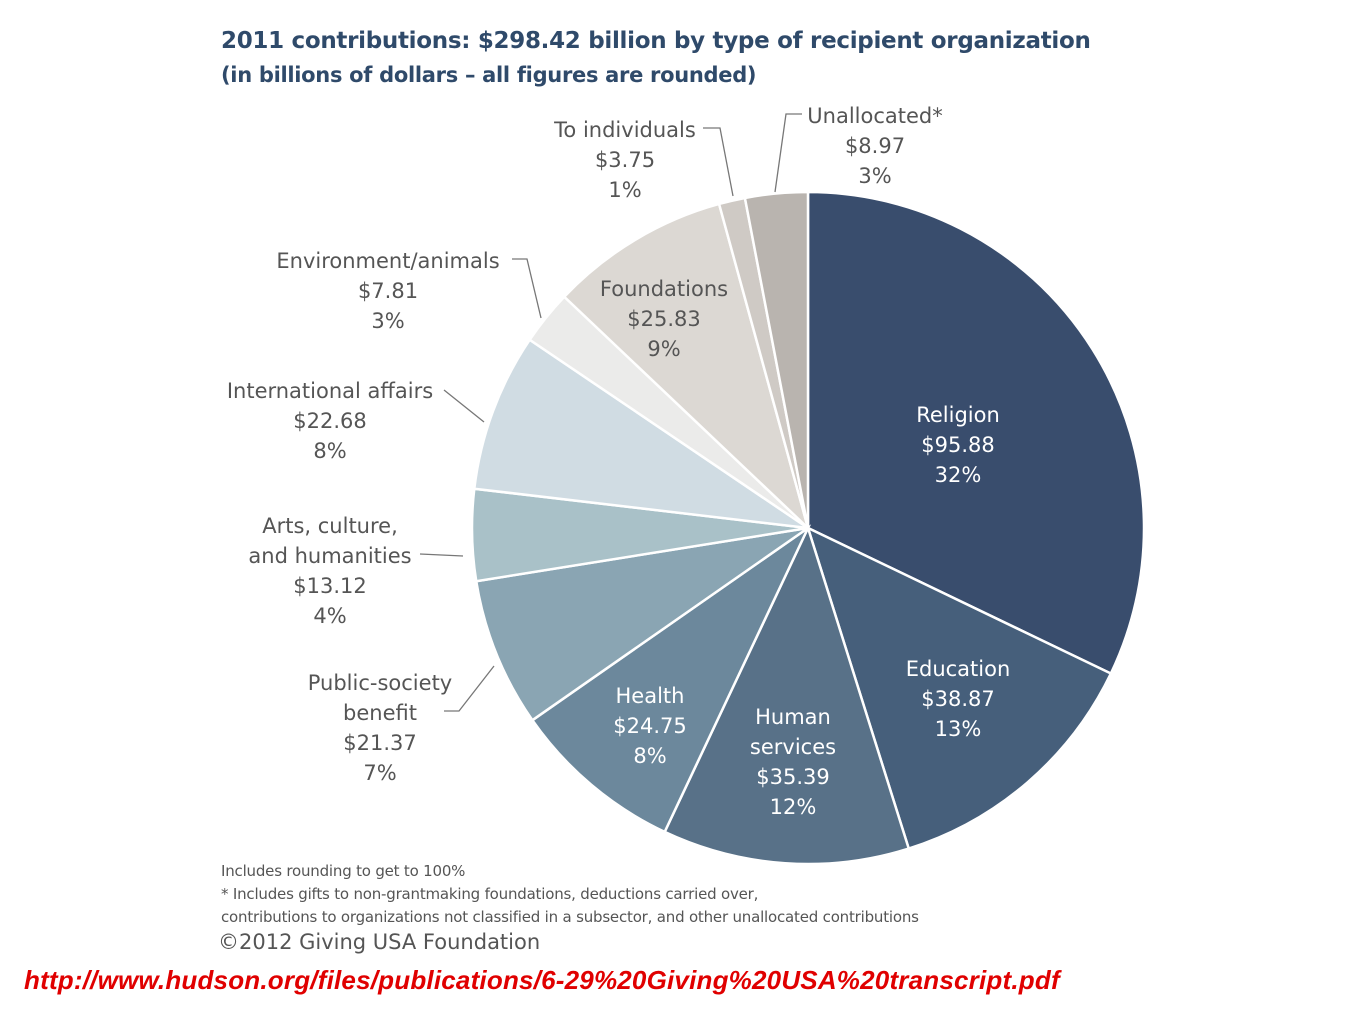 This screenshot has height=1020, width=1360. I want to click on copyright: ©2012 Giving USA Foundation, so click(379, 942).